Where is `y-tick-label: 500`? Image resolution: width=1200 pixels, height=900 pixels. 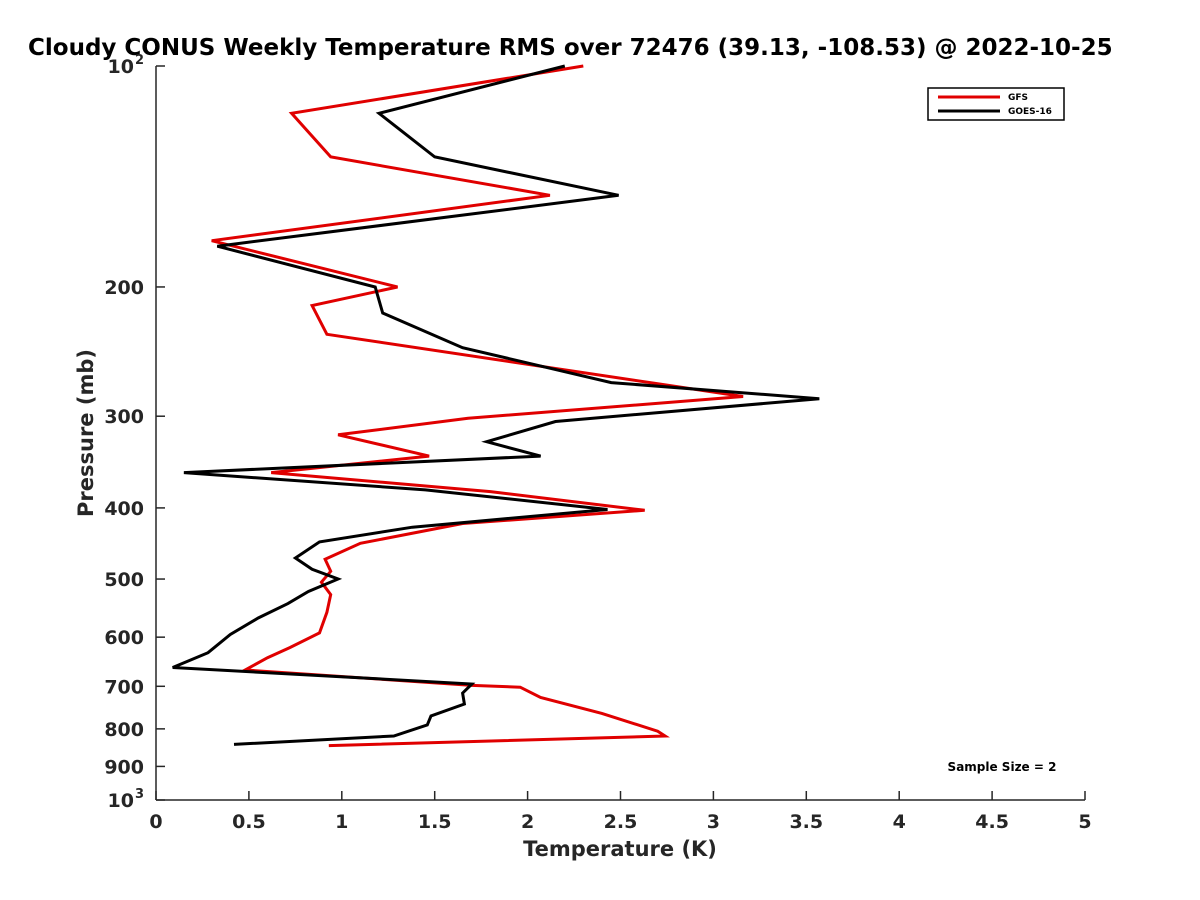 y-tick-label: 500 is located at coordinates (124, 580).